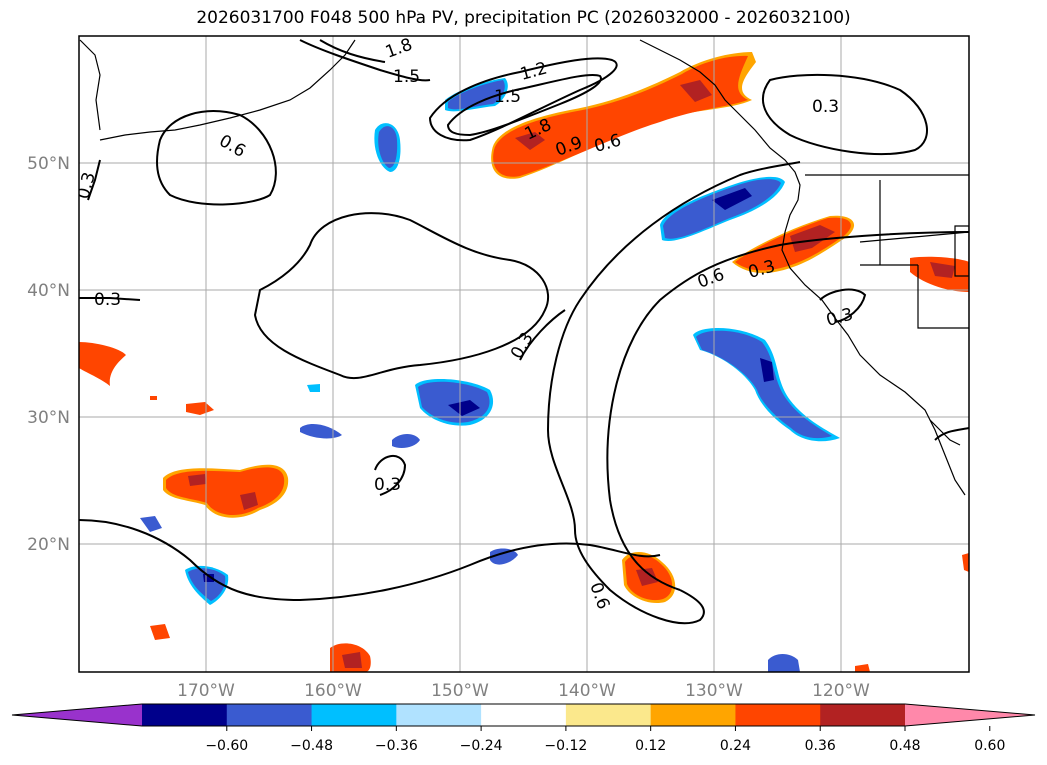 This screenshot has width=1047, height=765. Describe the element at coordinates (970, 715) in the screenshot. I see `colorbar-extend-max` at that location.